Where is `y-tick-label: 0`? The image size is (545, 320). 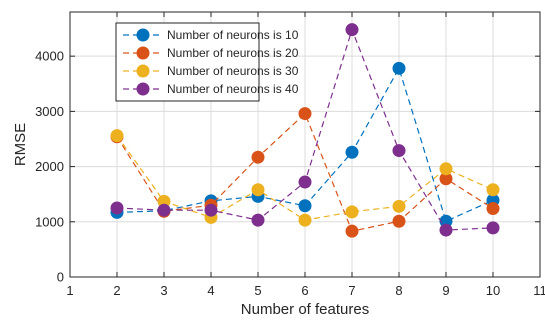 y-tick-label: 0 is located at coordinates (60, 277).